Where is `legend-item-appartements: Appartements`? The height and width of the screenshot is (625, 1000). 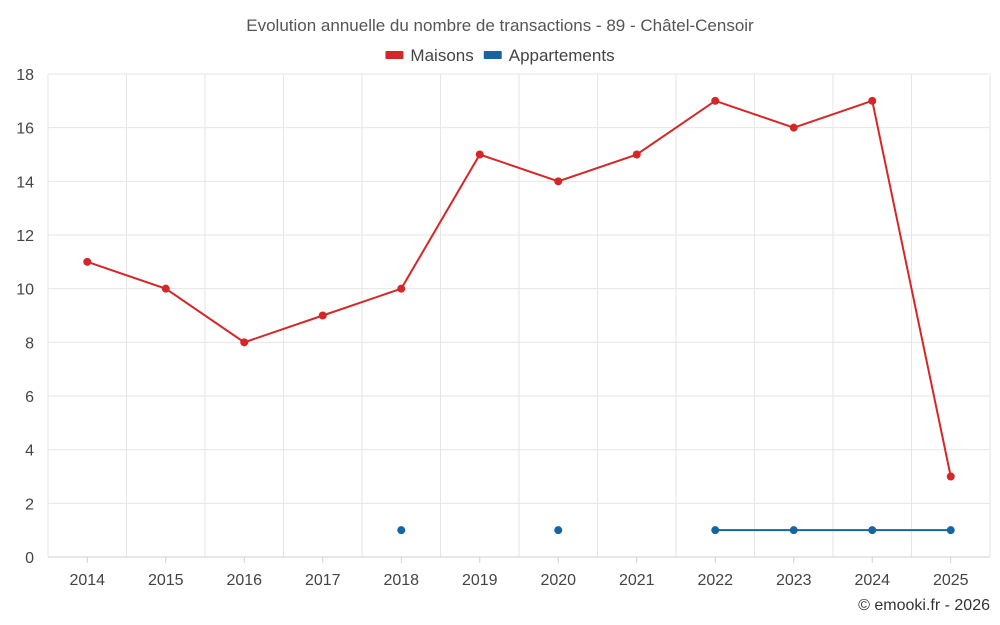 legend-item-appartements: Appartements is located at coordinates (549, 55).